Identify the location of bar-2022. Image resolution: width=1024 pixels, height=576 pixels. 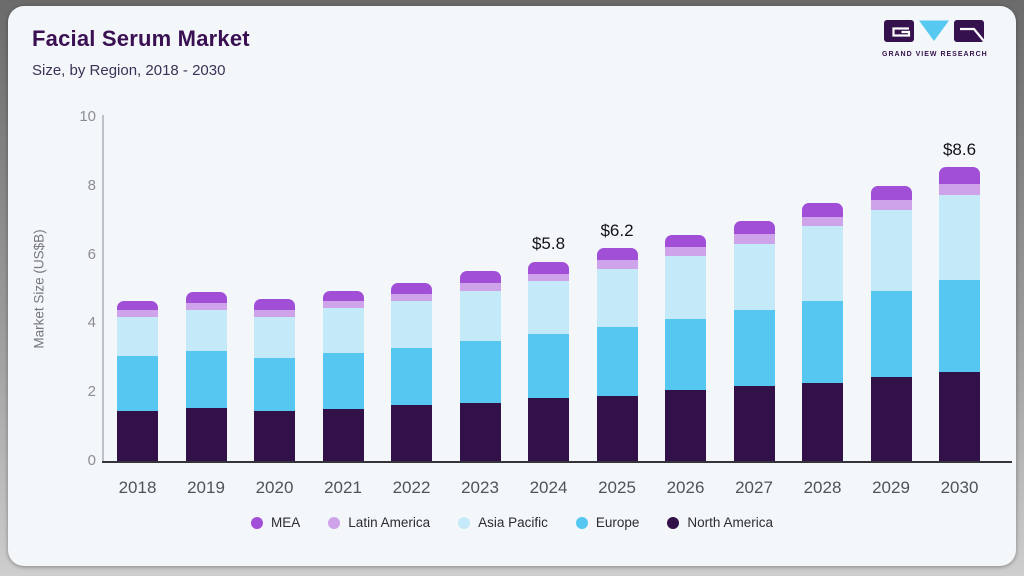
(411, 371).